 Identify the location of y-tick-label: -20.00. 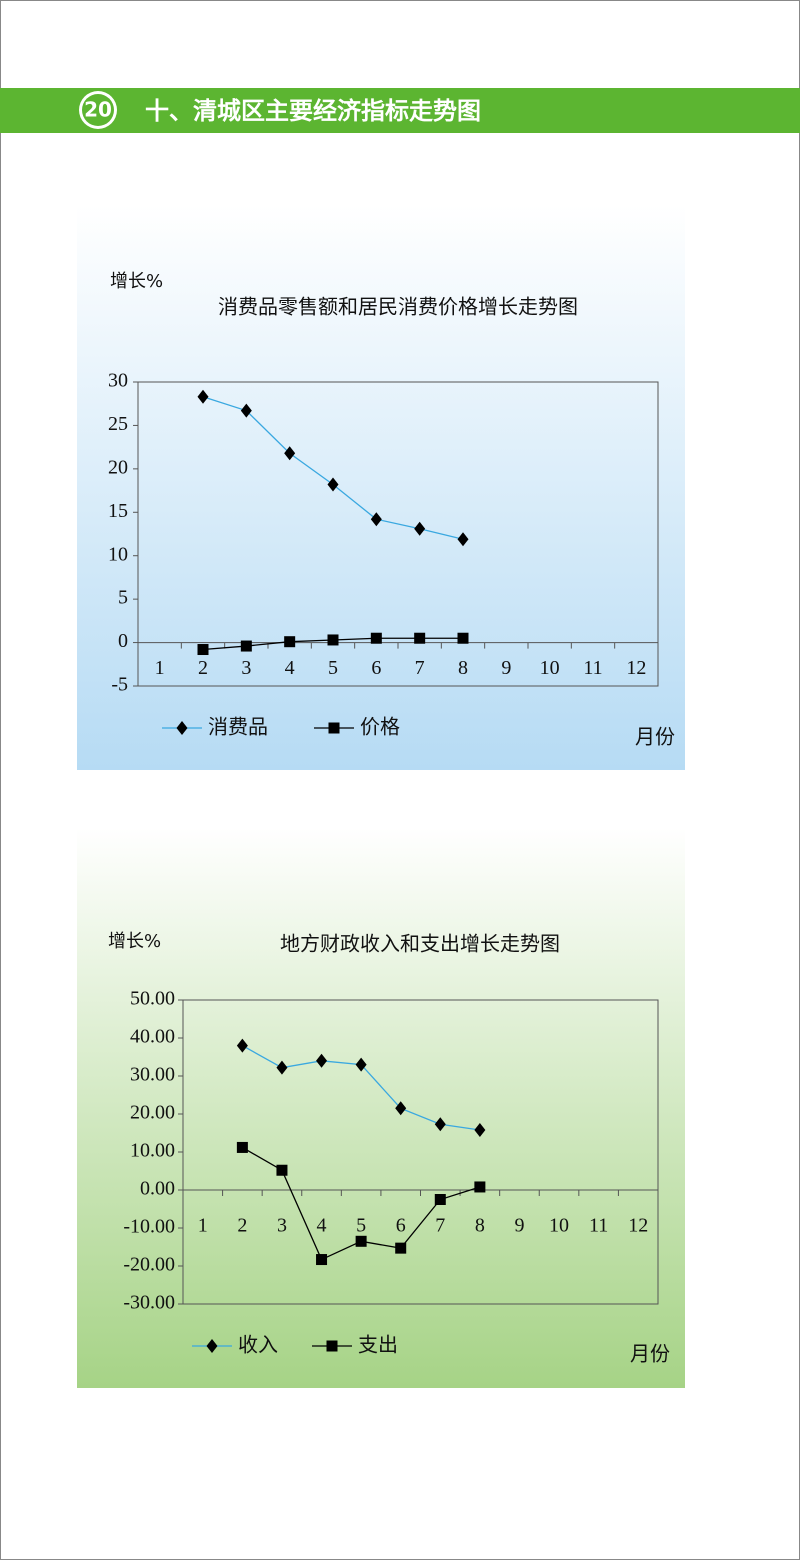
(149, 1265).